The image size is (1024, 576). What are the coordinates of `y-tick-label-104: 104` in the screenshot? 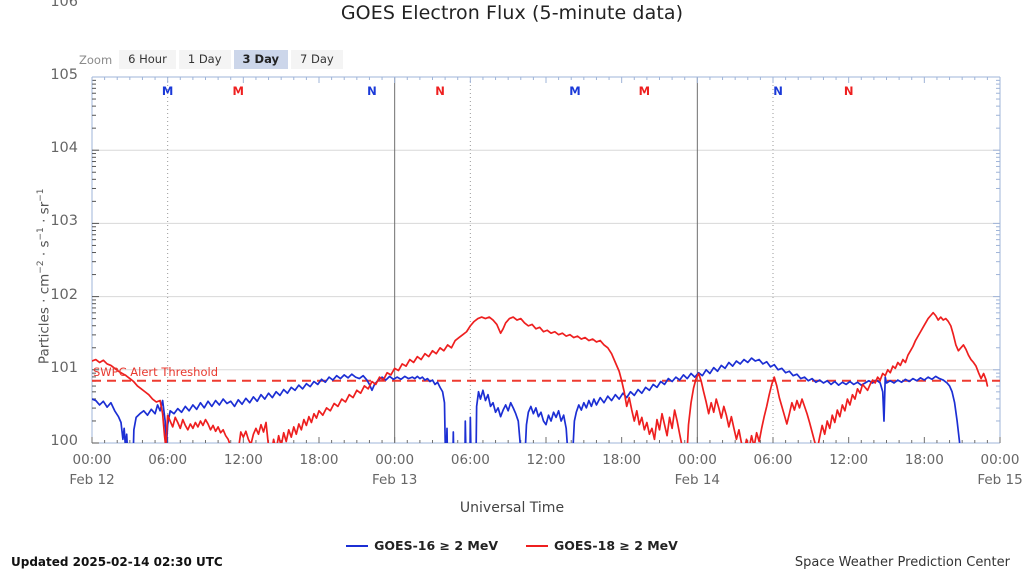 It's located at (64, 148).